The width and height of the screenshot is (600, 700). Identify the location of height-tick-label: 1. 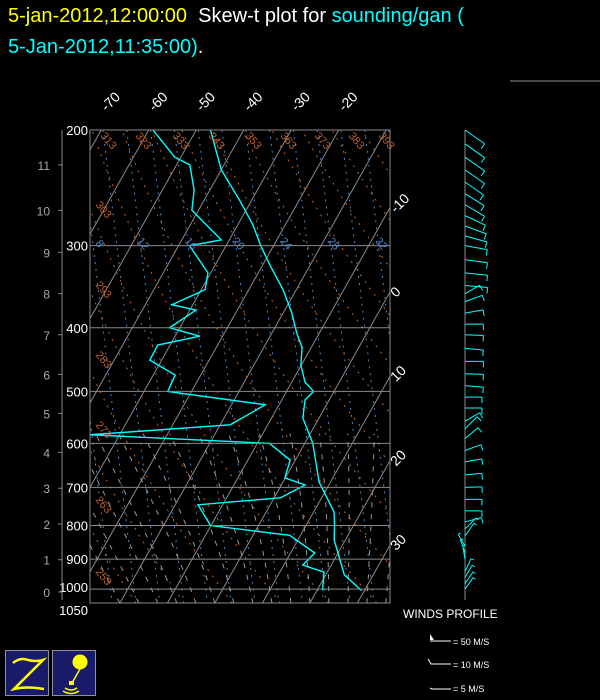
(46, 561).